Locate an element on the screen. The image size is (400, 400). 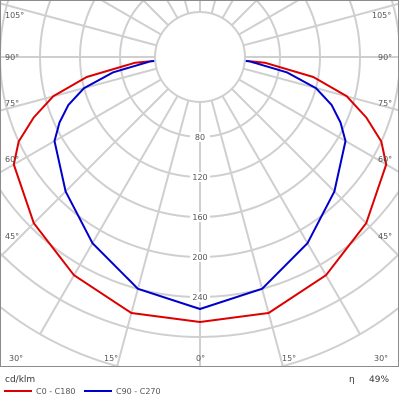
radial-tick-labels: 80 120 160 200 240 is located at coordinates (200, 217).